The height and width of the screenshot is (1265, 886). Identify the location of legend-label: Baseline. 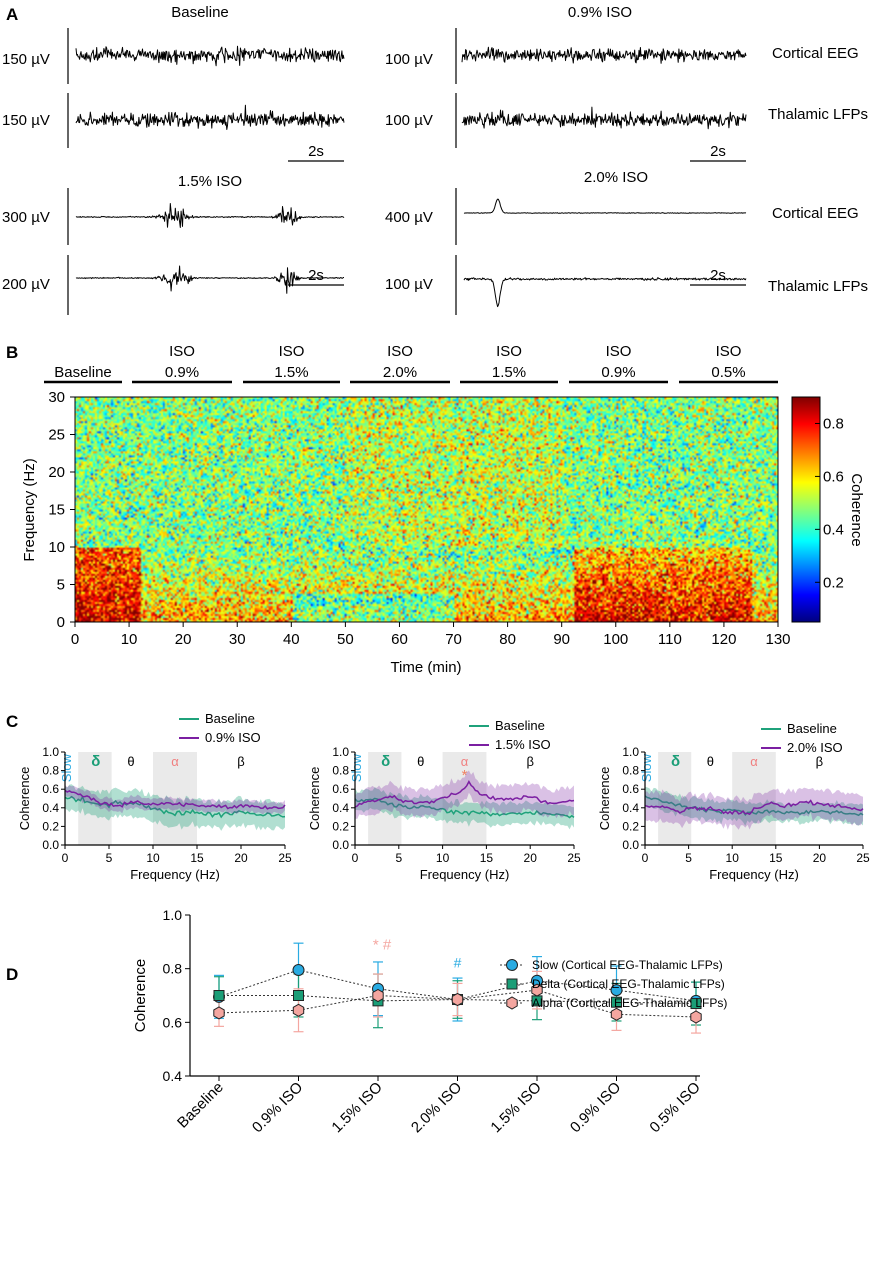
(520, 725).